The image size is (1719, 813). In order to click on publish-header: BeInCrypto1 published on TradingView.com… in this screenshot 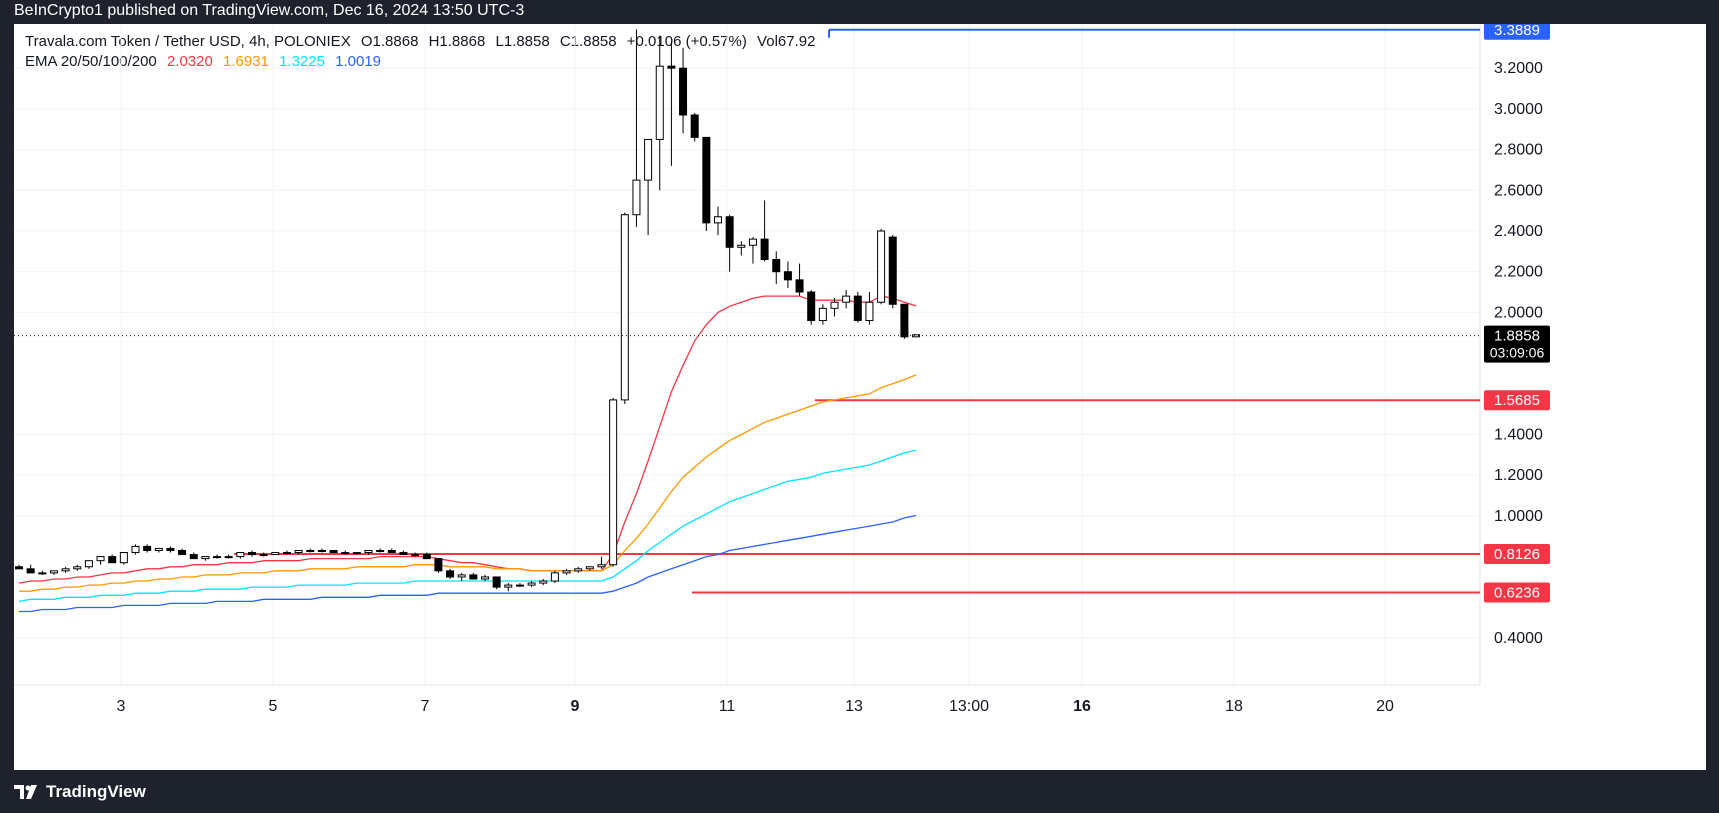, I will do `click(859, 12)`.